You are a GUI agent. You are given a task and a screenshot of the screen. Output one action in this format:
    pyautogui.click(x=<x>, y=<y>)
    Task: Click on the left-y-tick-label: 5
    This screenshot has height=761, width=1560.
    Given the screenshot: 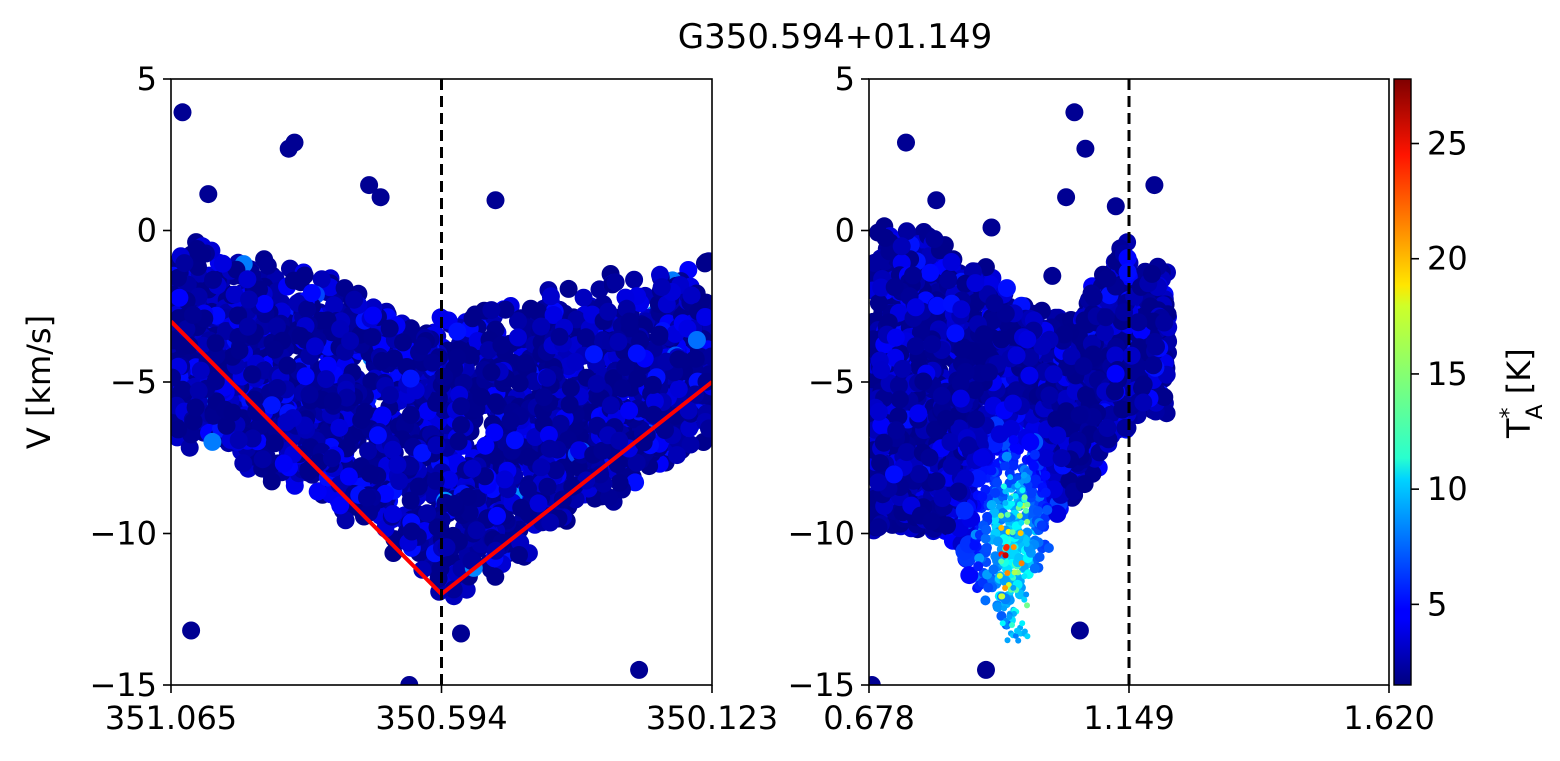 What is the action you would take?
    pyautogui.click(x=147, y=79)
    